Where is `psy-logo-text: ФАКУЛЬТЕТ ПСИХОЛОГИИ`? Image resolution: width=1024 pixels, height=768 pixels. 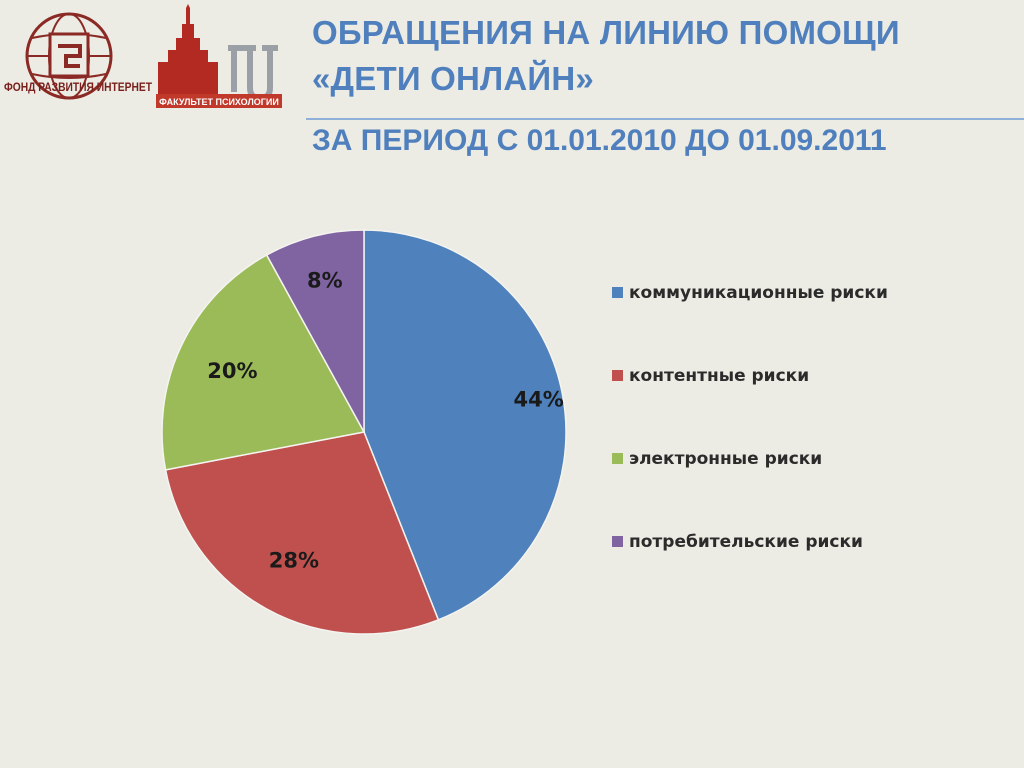 psy-logo-text: ФАКУЛЬТЕТ ПСИХОЛОГИИ is located at coordinates (219, 102).